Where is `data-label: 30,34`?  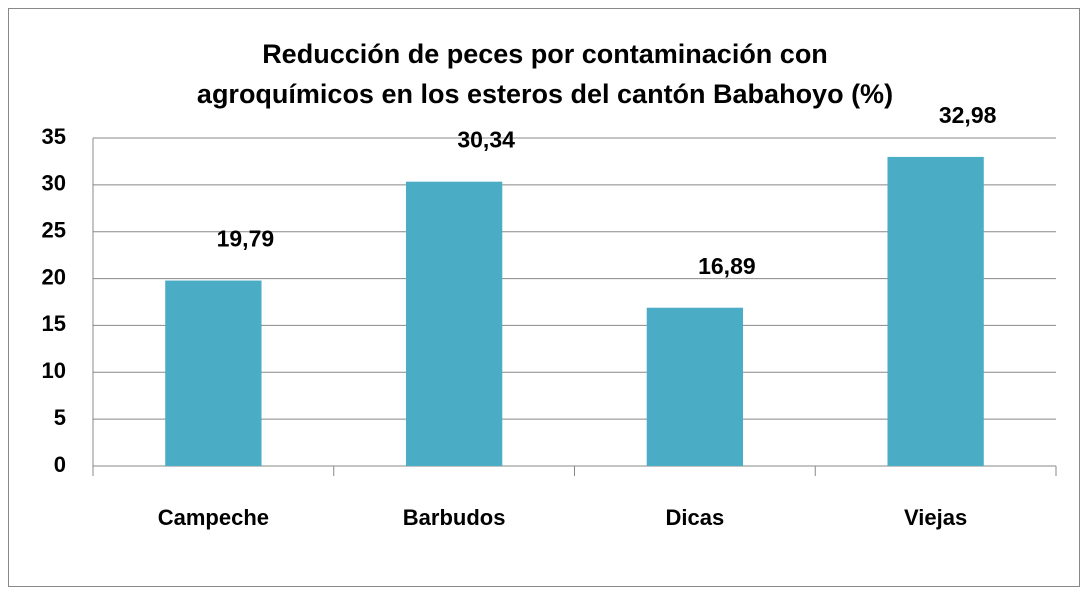 data-label: 30,34 is located at coordinates (486, 140).